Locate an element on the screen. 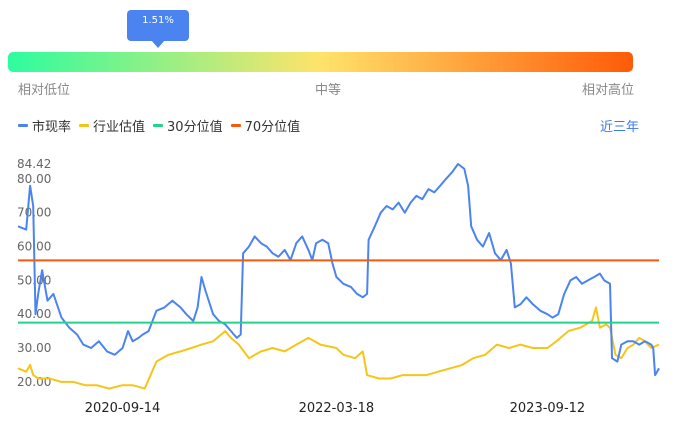 This screenshot has height=442, width=686. y-tick-label: 40.00 is located at coordinates (34, 314).